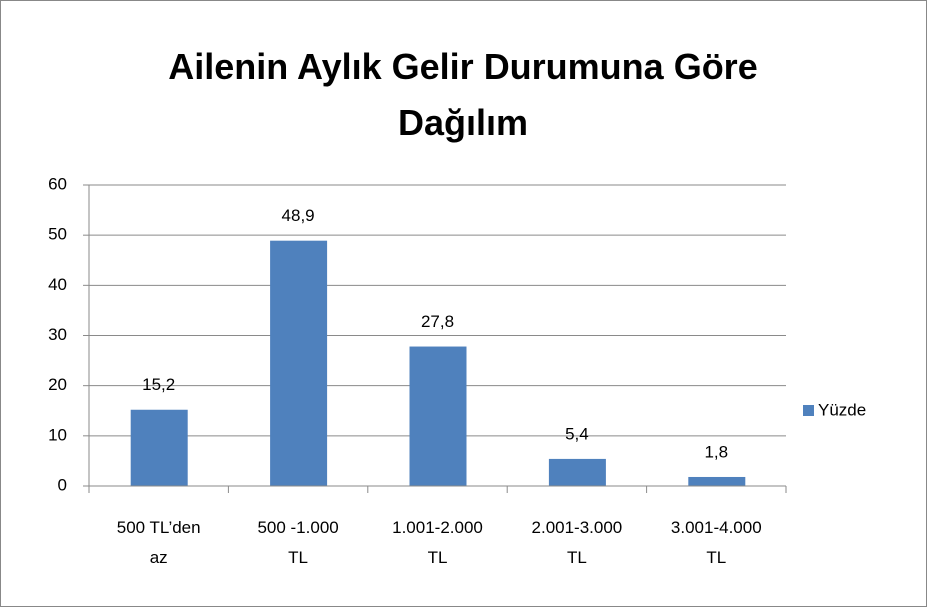 This screenshot has height=607, width=927. Describe the element at coordinates (577, 542) in the screenshot. I see `x-tick-label: 2.001-3.000 TL` at that location.